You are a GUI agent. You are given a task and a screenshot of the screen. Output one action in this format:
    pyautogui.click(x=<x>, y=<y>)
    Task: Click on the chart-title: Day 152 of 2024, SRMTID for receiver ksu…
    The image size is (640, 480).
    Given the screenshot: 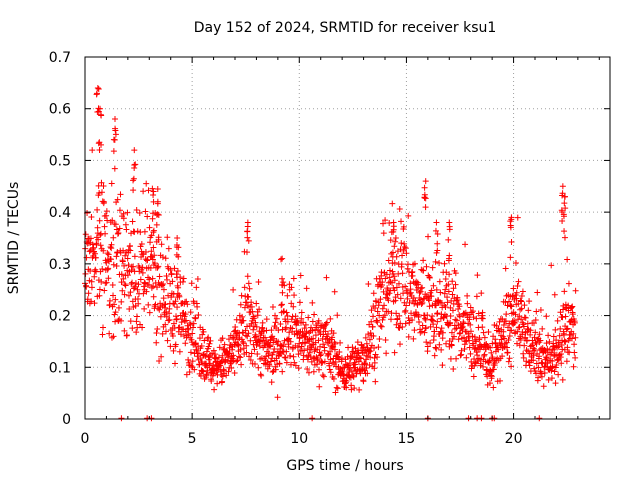 What is the action you would take?
    pyautogui.click(x=345, y=28)
    